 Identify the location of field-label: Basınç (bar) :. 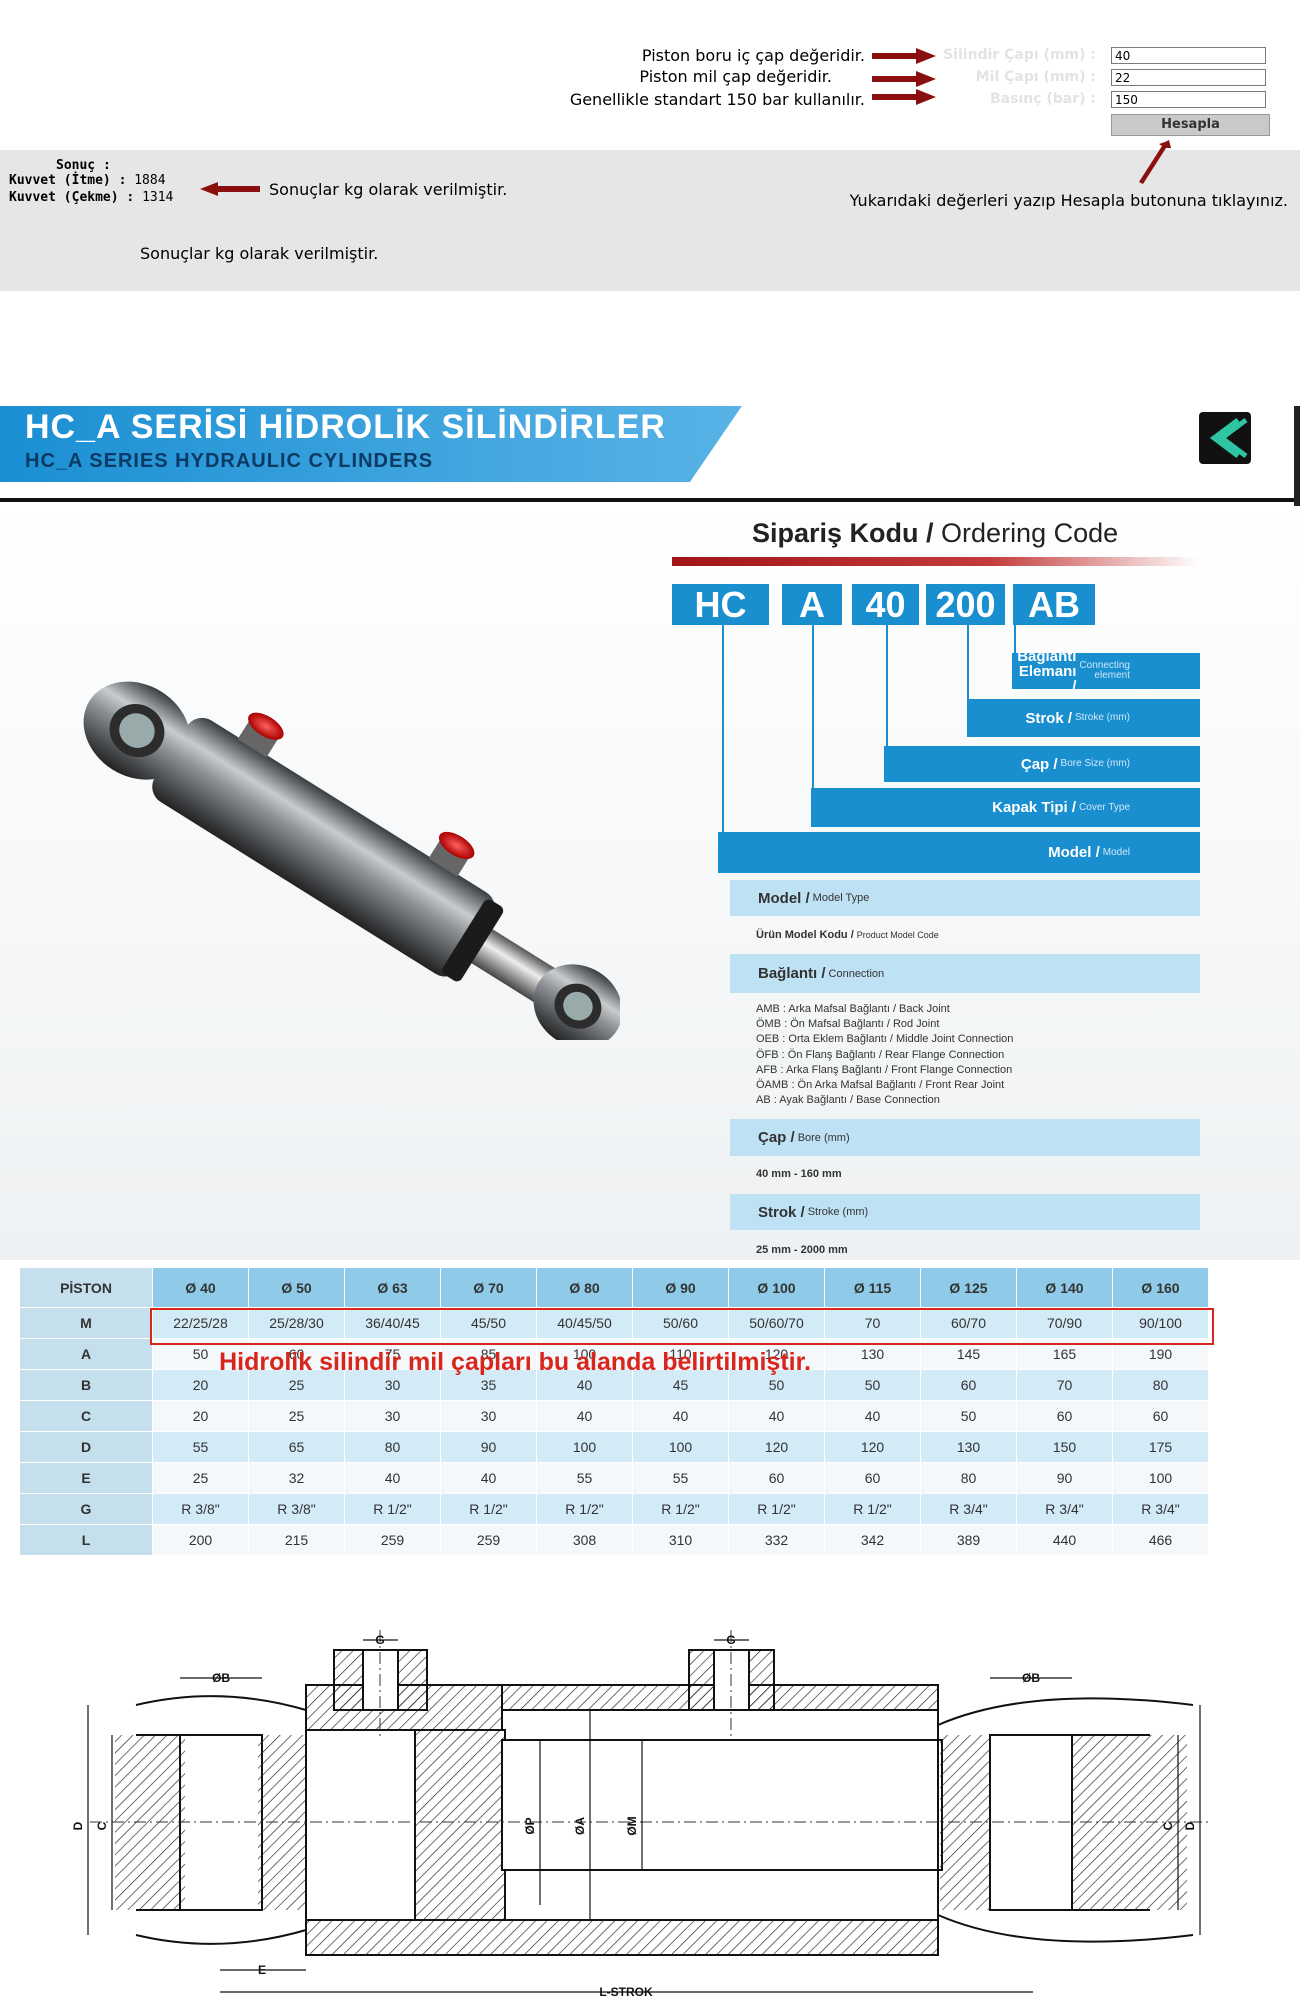
(1042, 99).